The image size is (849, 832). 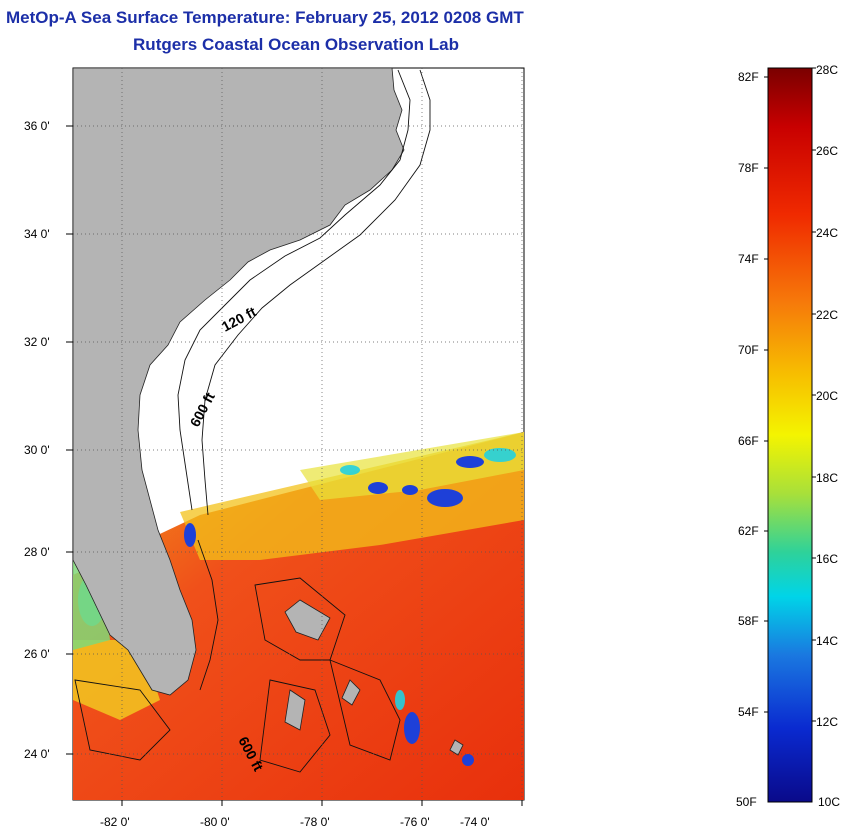 What do you see at coordinates (115, 822) in the screenshot?
I see `lon-tick-82: -82 0'` at bounding box center [115, 822].